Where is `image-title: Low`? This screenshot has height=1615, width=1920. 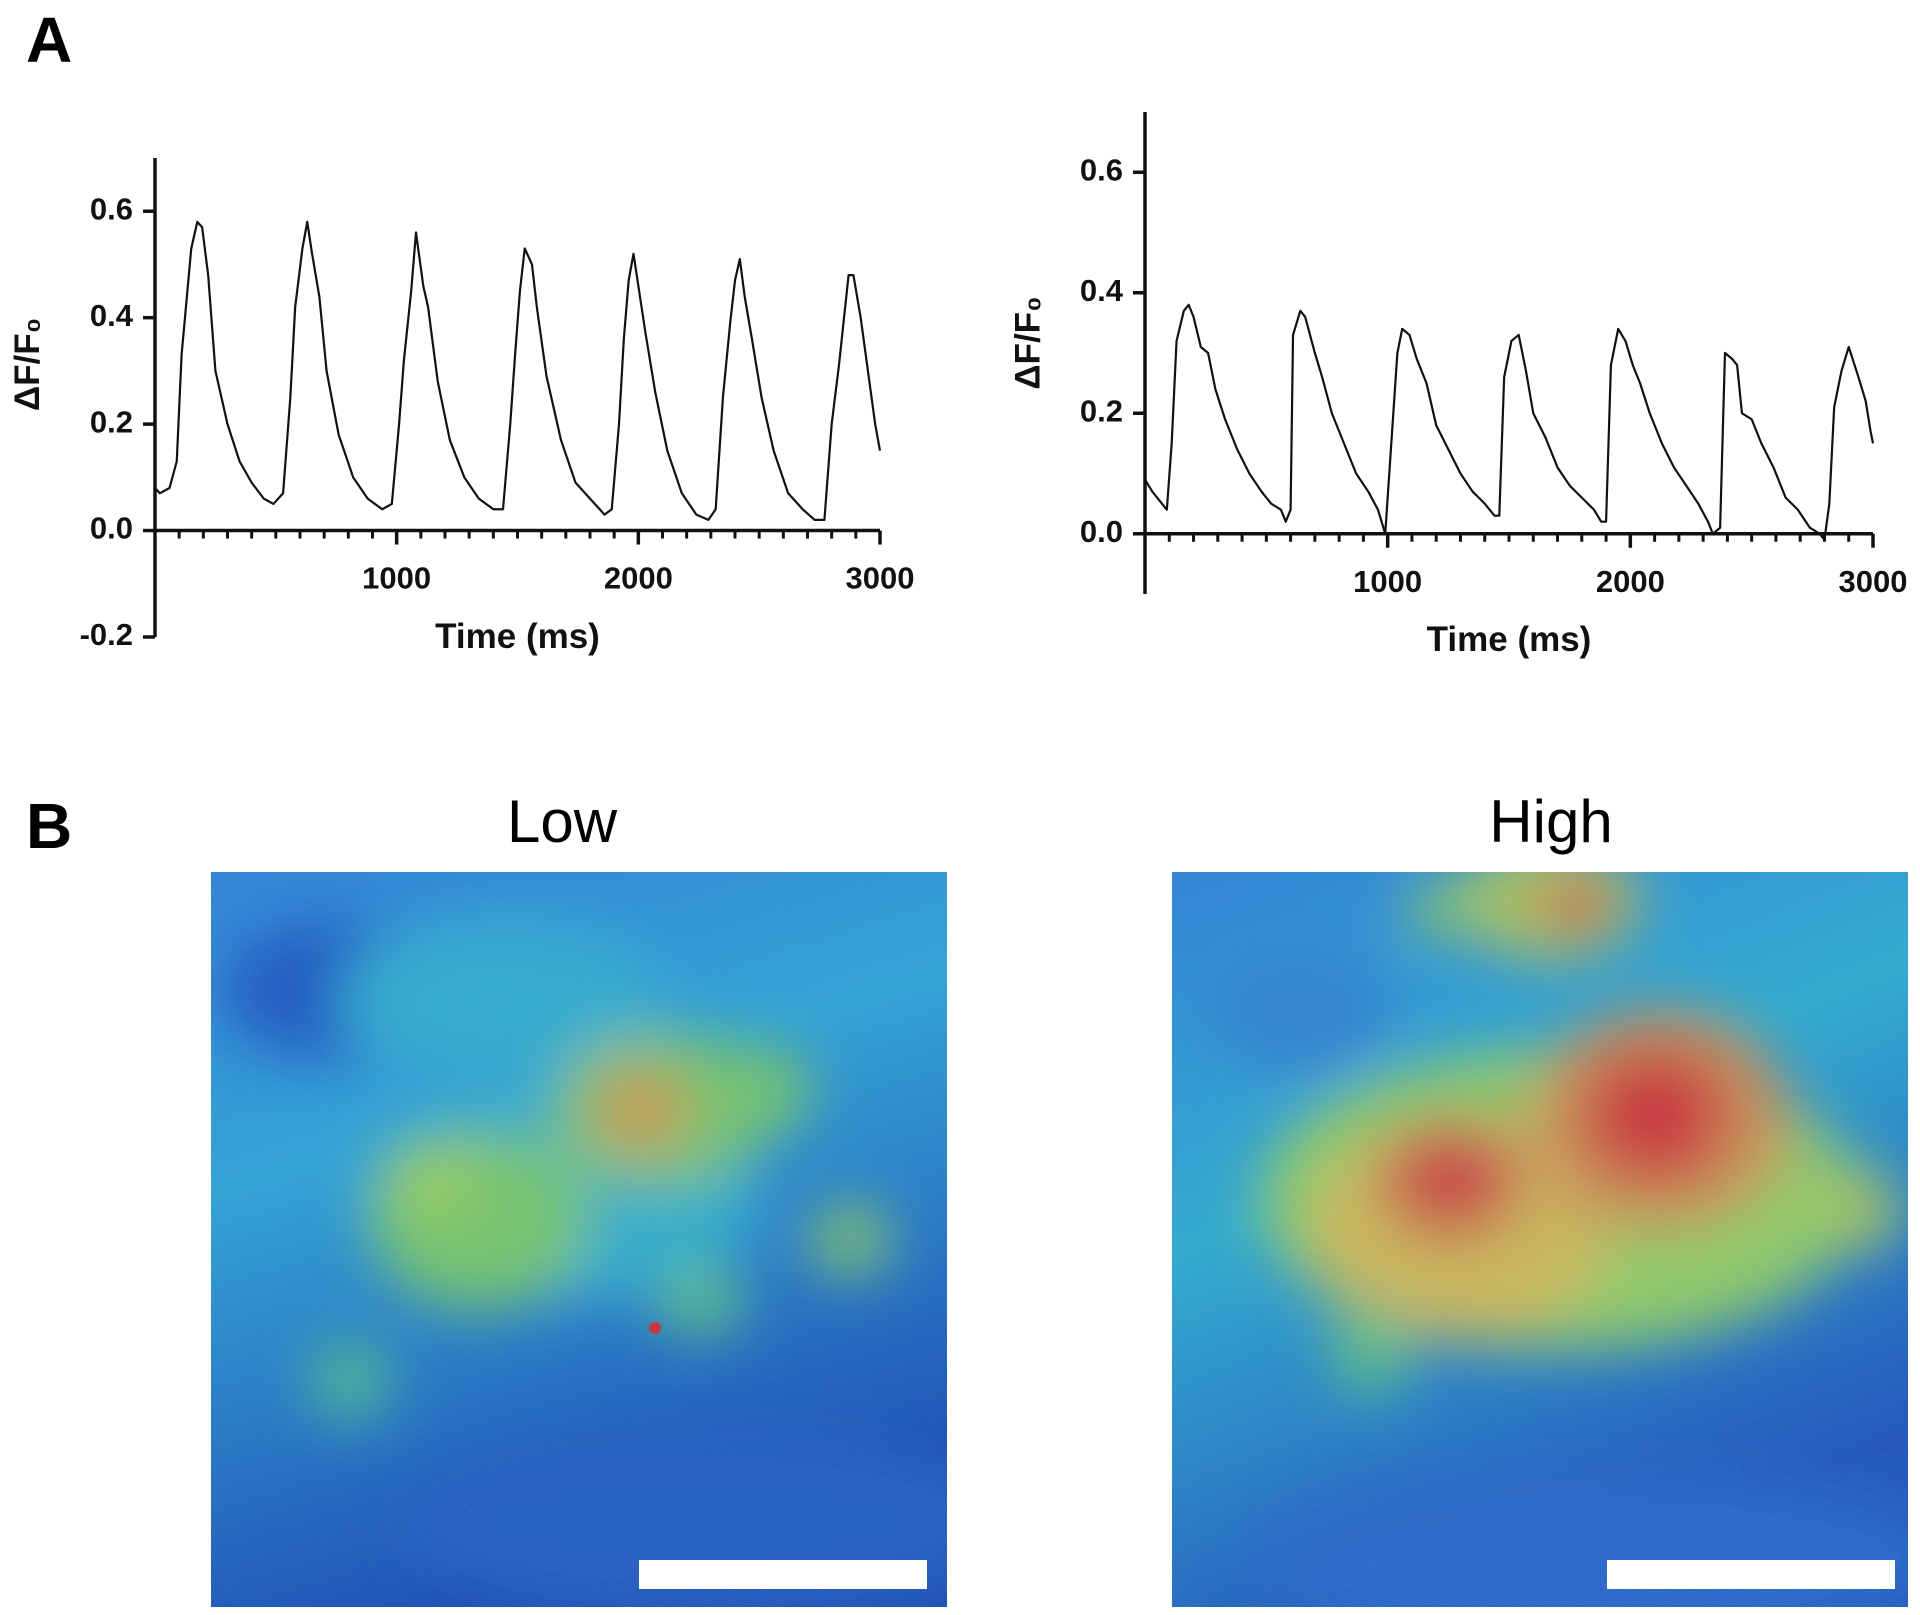 image-title: Low is located at coordinates (562, 821).